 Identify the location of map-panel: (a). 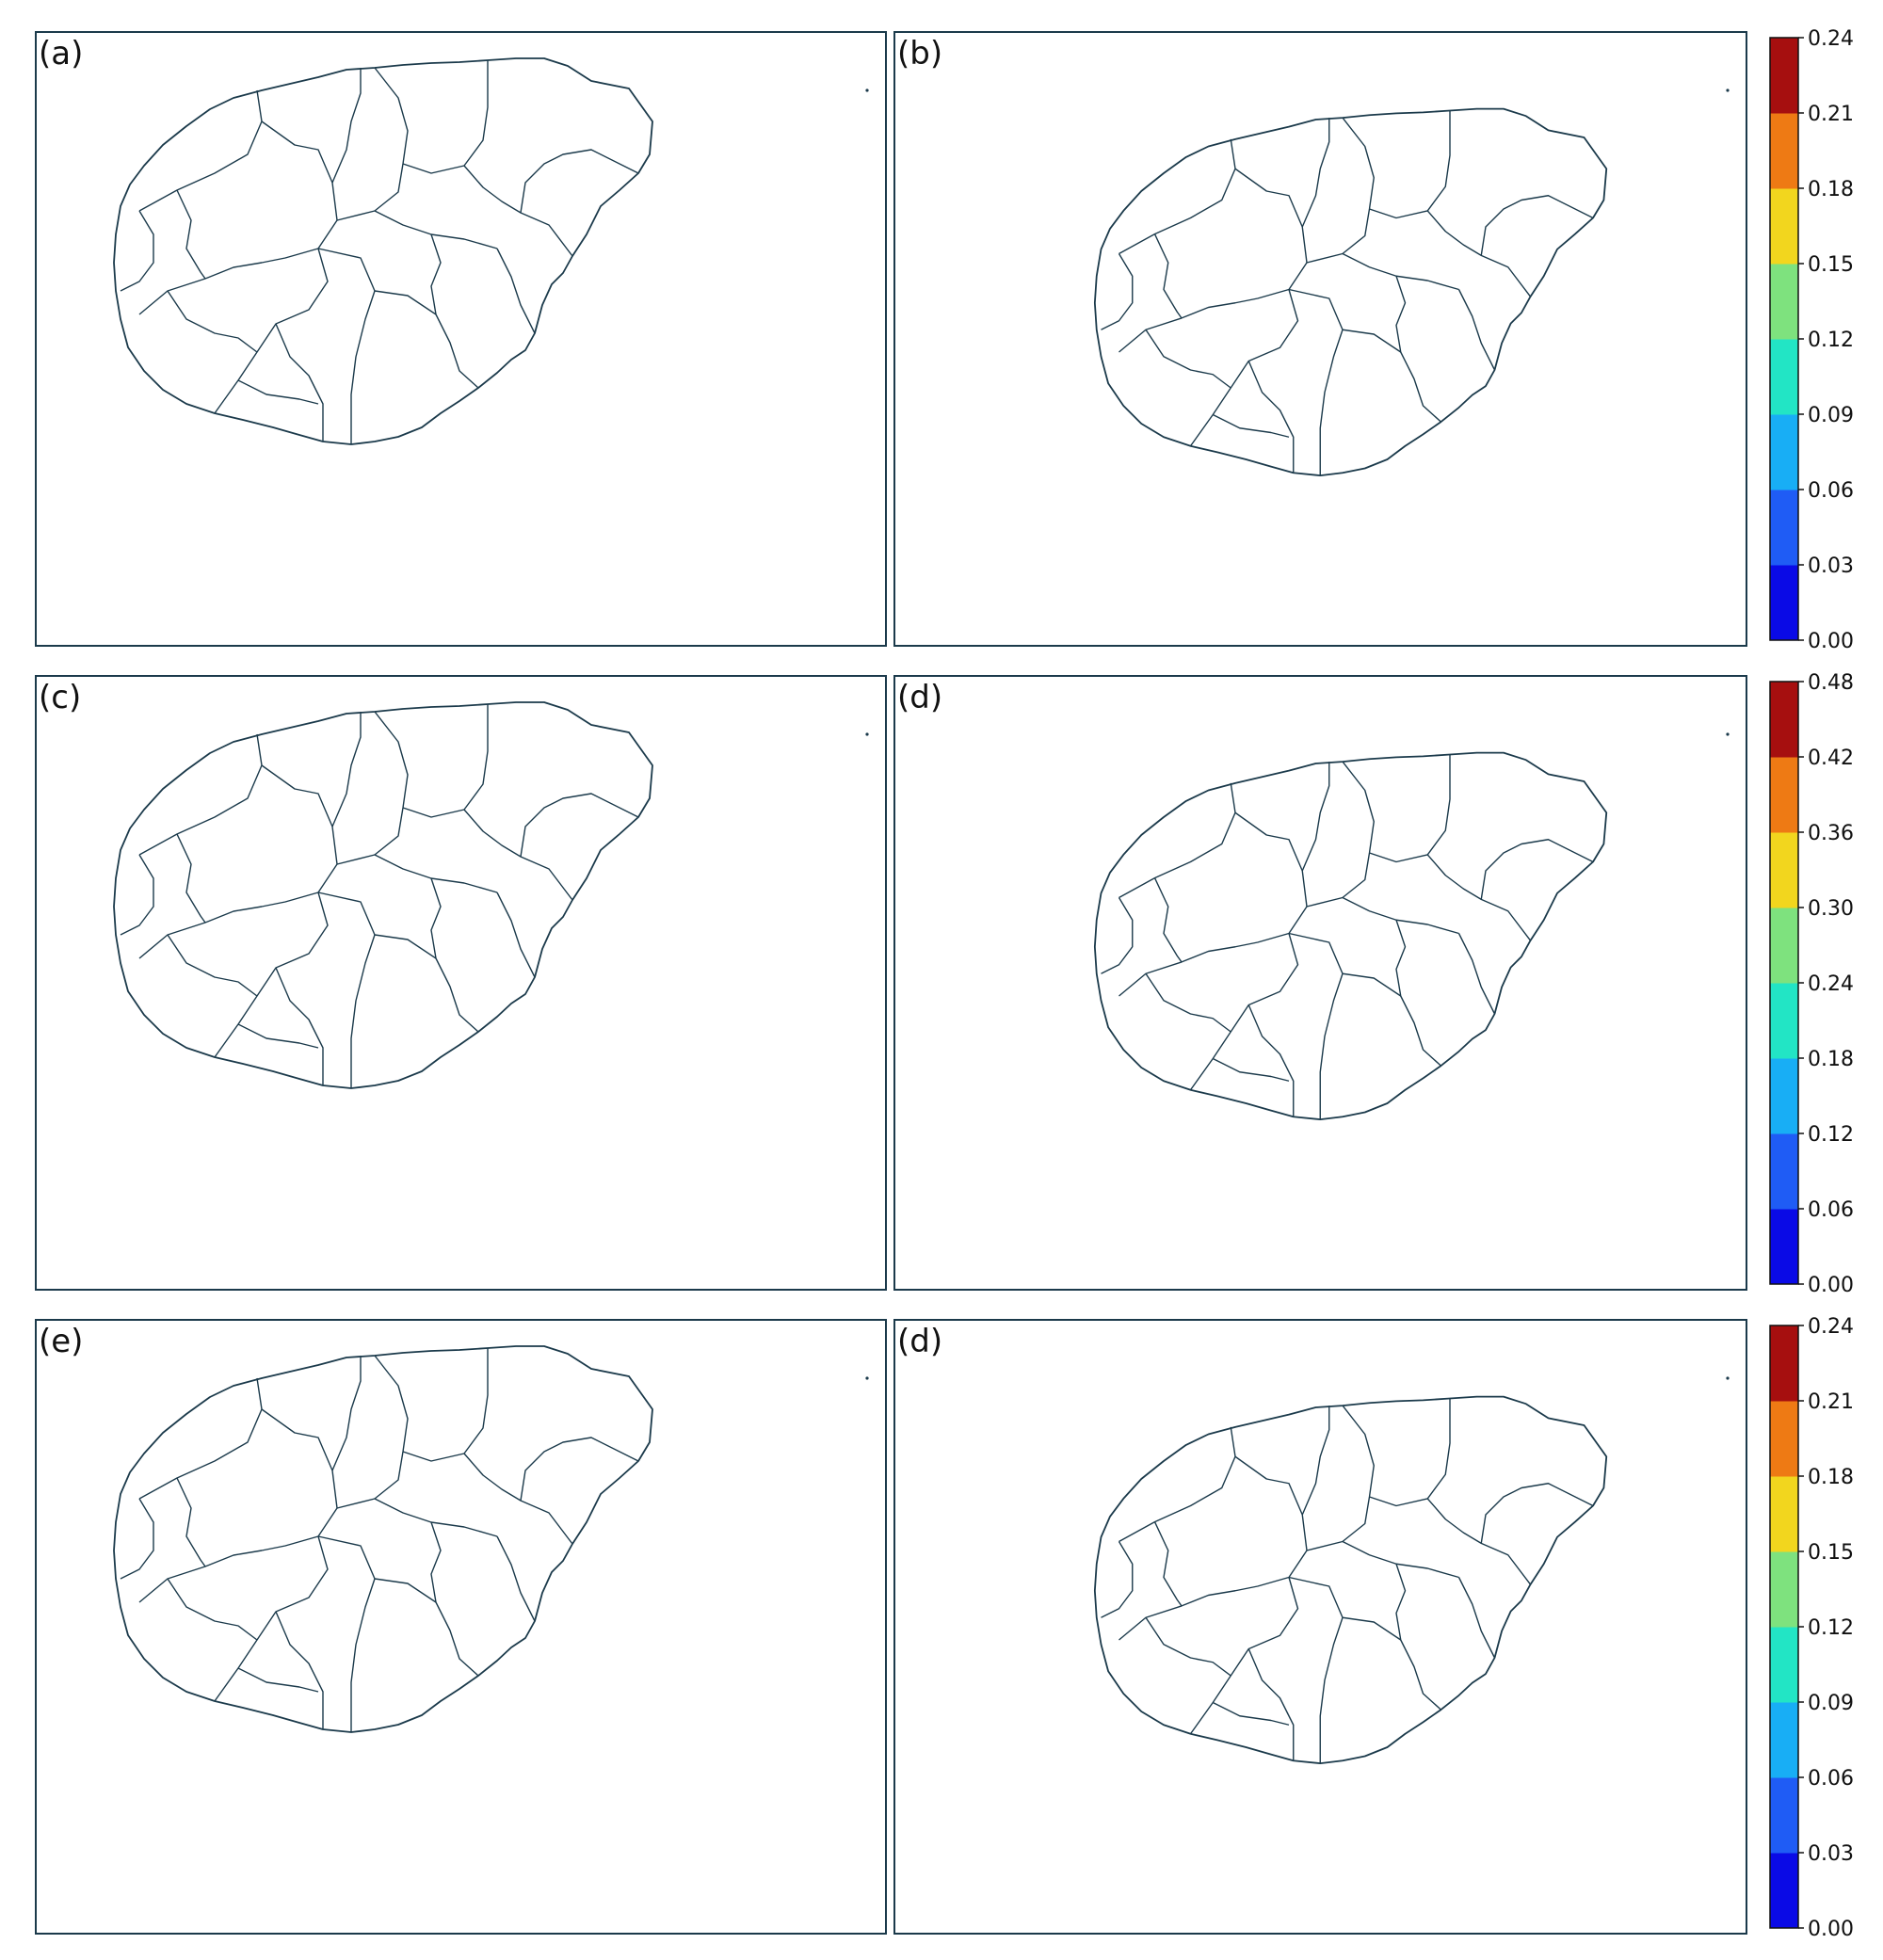
(461, 339).